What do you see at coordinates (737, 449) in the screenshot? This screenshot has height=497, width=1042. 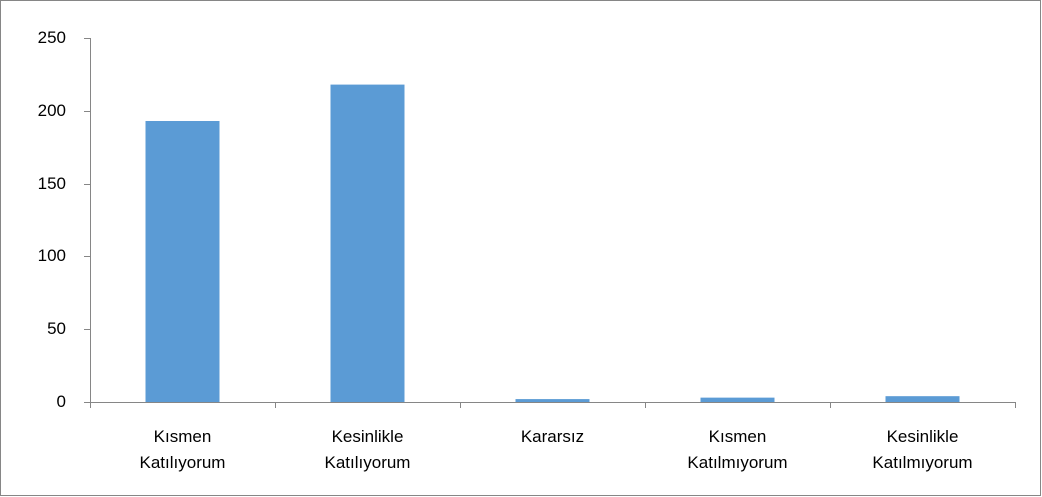 I see `x-tick-label: Kısmen Katılmıyorum` at bounding box center [737, 449].